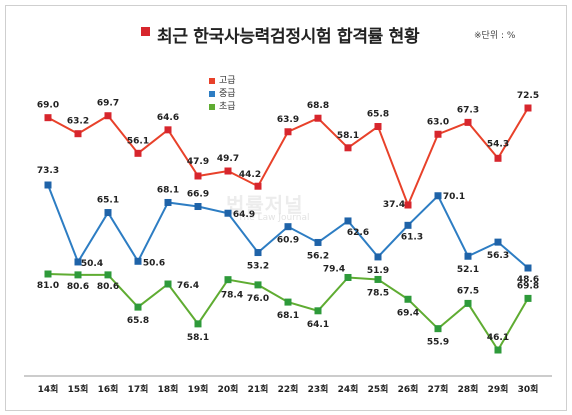 Image resolution: width=572 pixels, height=415 pixels. I want to click on x-tick-label: 18회, so click(168, 389).